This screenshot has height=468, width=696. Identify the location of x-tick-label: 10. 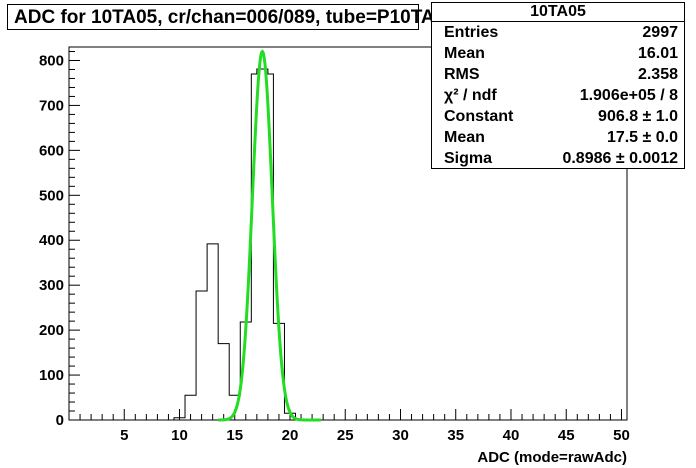
(179, 435).